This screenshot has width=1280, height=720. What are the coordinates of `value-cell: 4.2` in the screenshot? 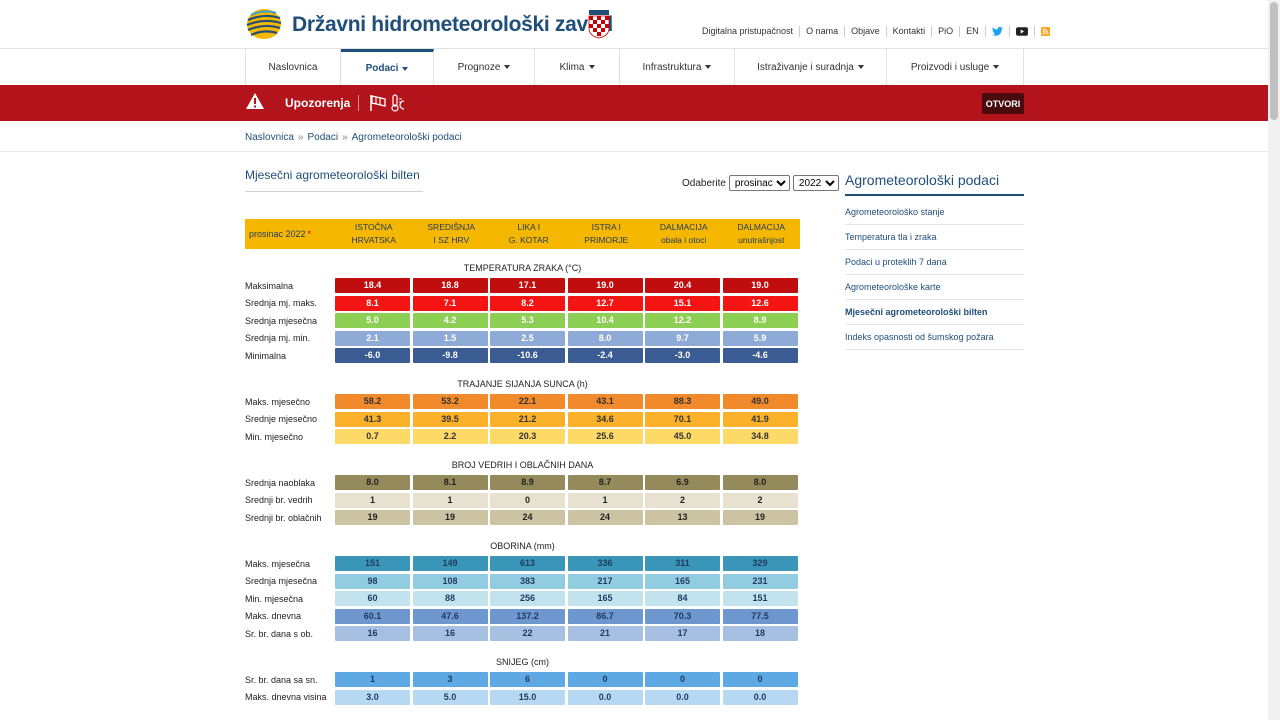 It's located at (450, 320).